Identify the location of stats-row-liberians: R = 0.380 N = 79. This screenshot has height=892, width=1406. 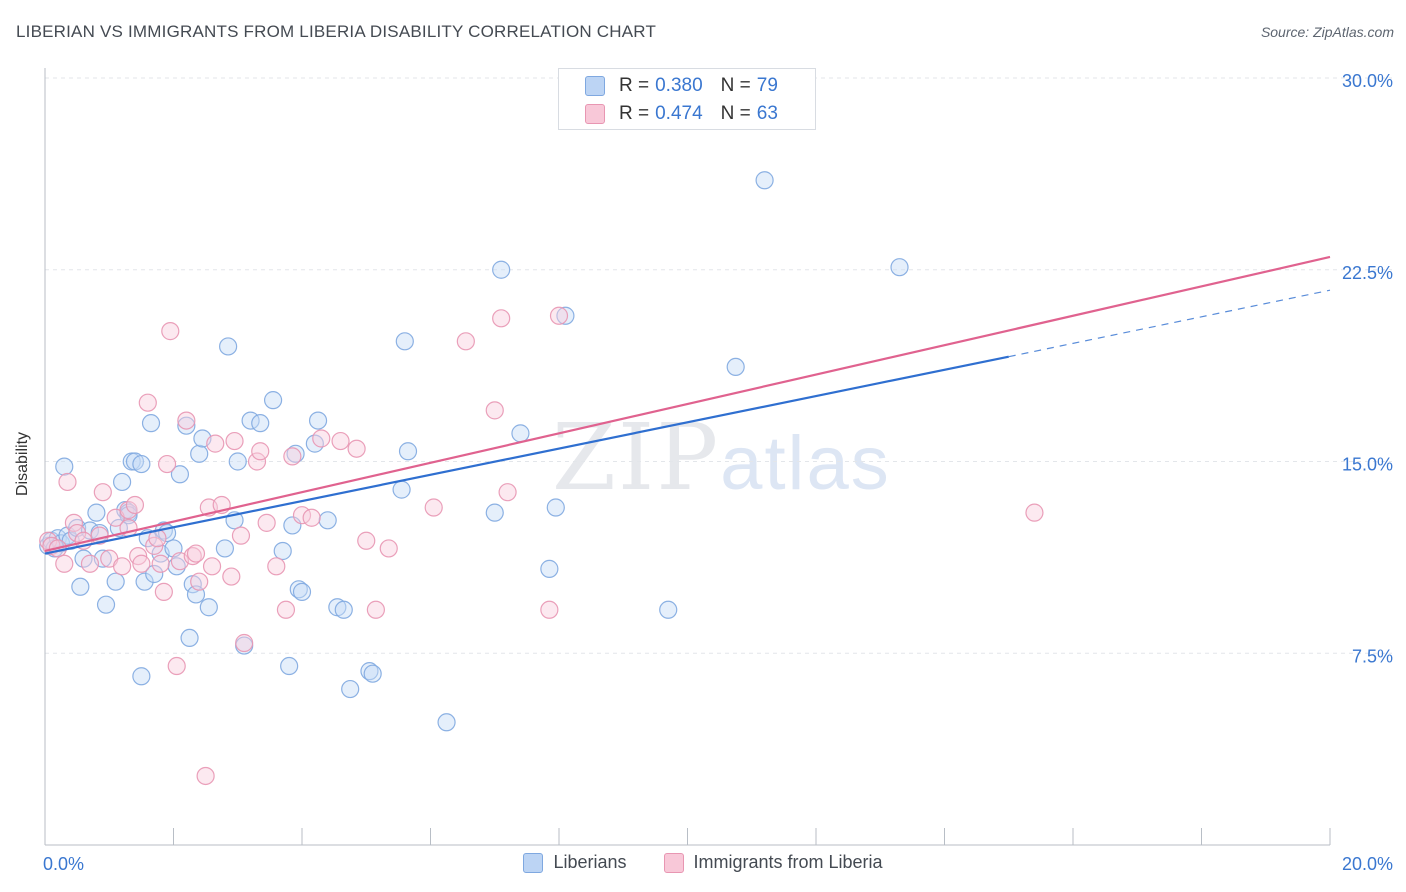
(681, 86).